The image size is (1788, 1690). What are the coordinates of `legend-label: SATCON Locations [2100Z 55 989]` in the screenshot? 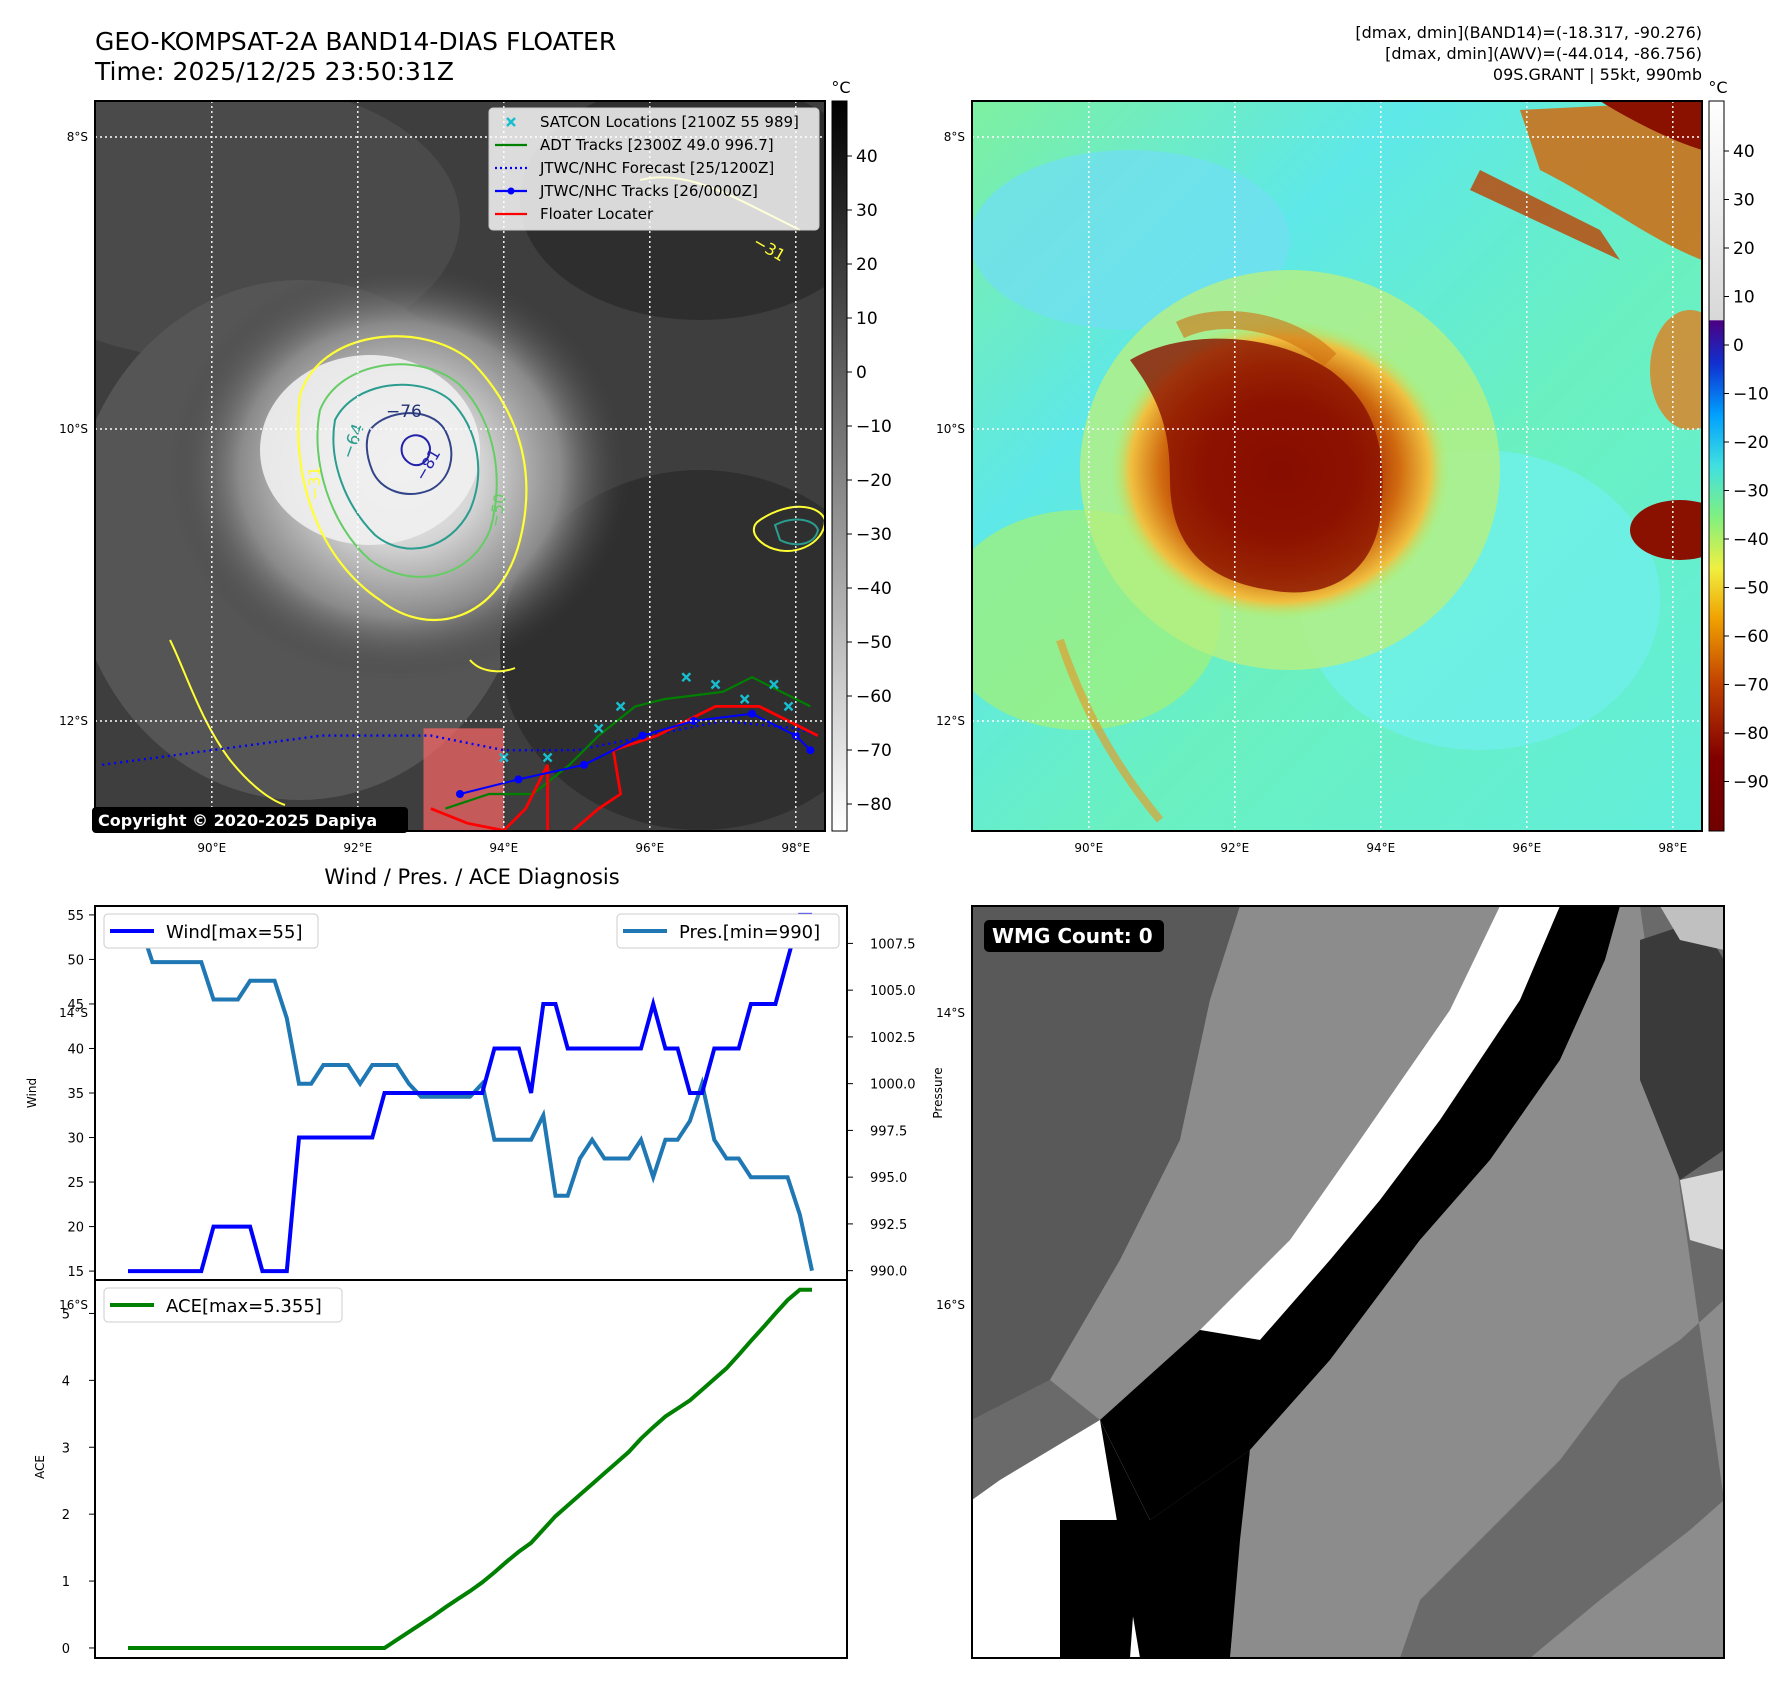 It's located at (669, 122).